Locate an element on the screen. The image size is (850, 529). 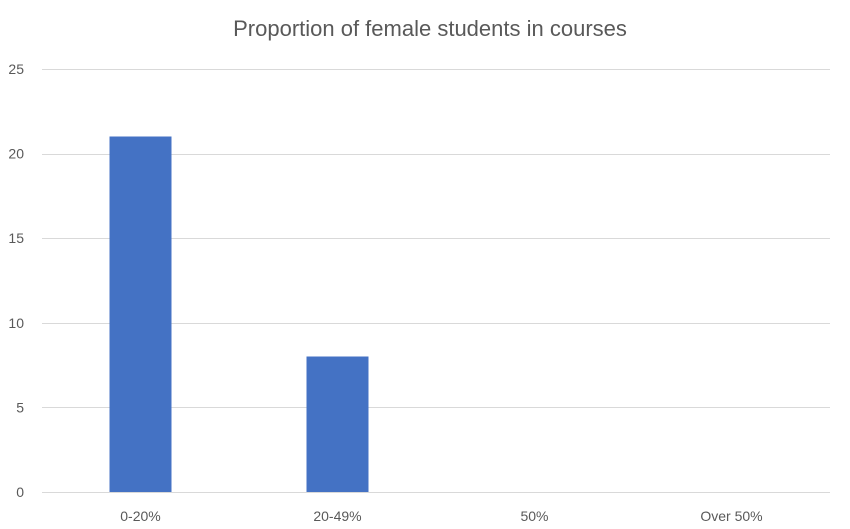
chart-title: Proportion of female students in courses is located at coordinates (430, 28).